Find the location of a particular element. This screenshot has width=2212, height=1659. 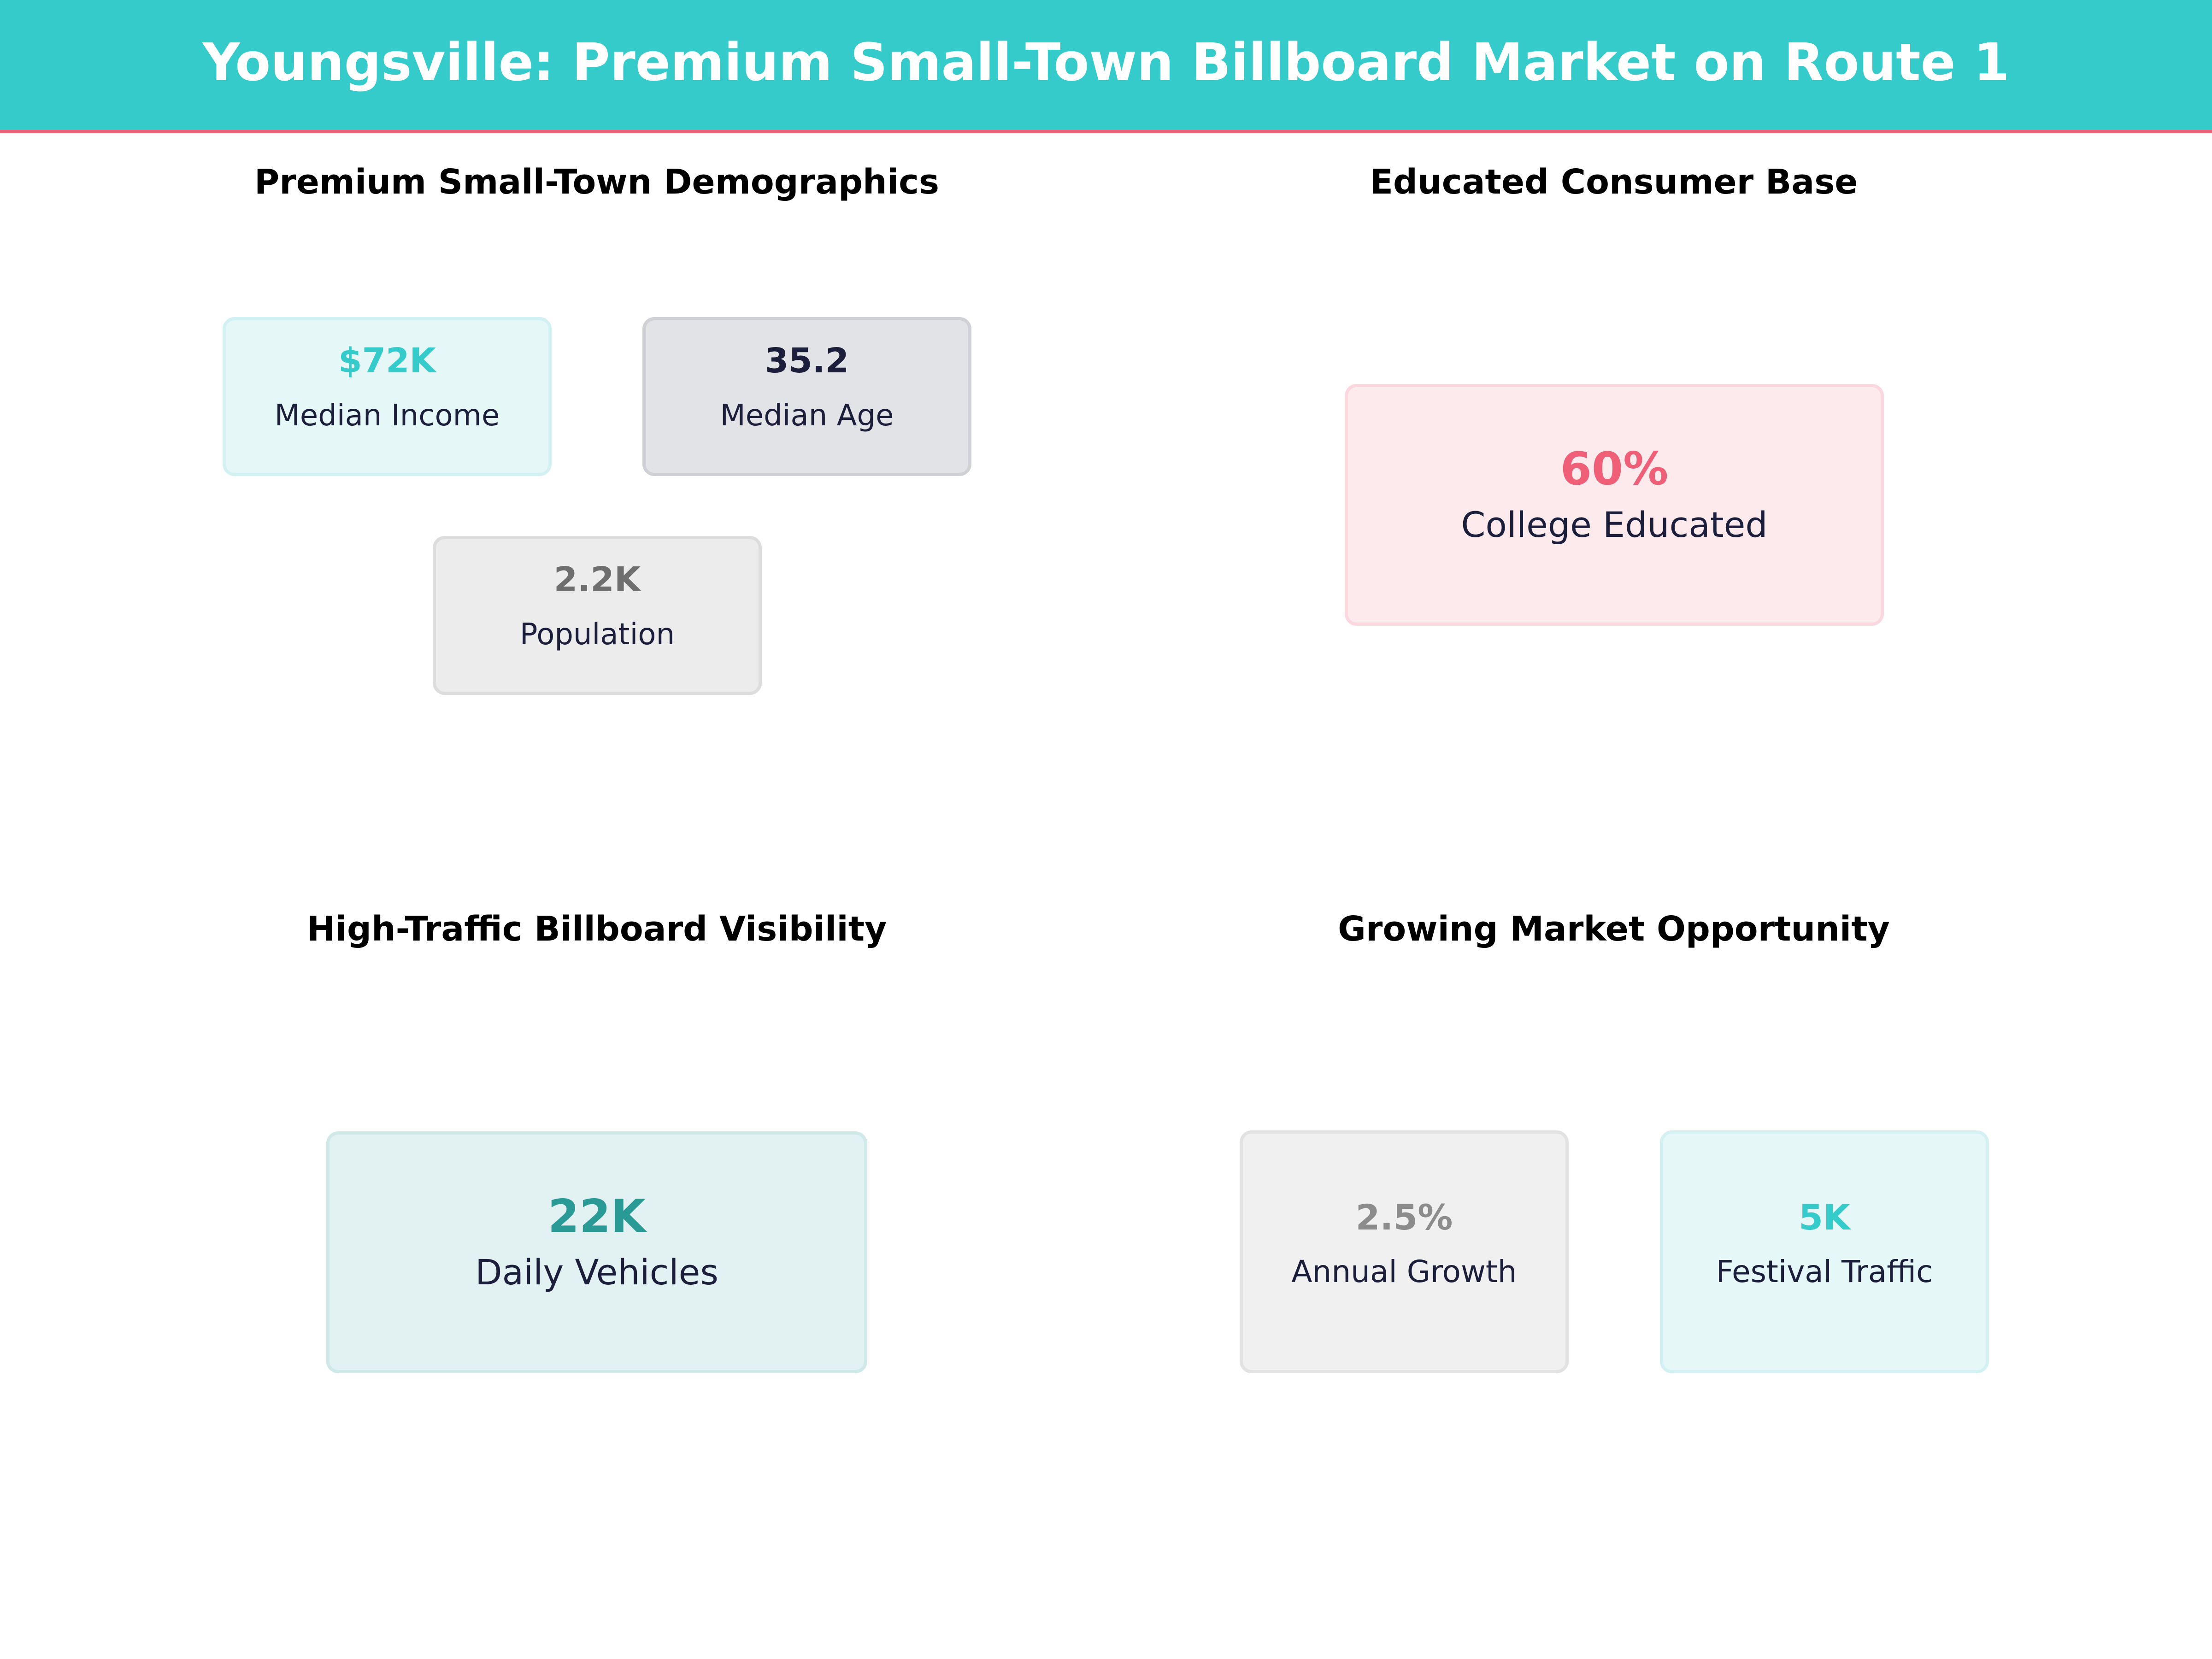

stat-label: Median Age is located at coordinates (807, 416).